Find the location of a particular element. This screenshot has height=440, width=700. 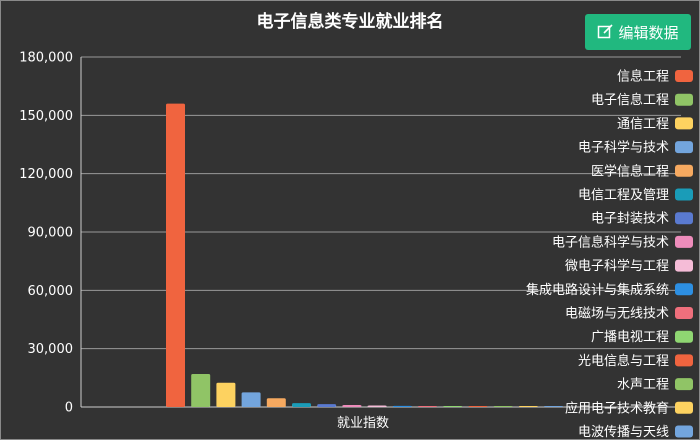

legend-label-6: 电信工程及管理 is located at coordinates (623, 195).